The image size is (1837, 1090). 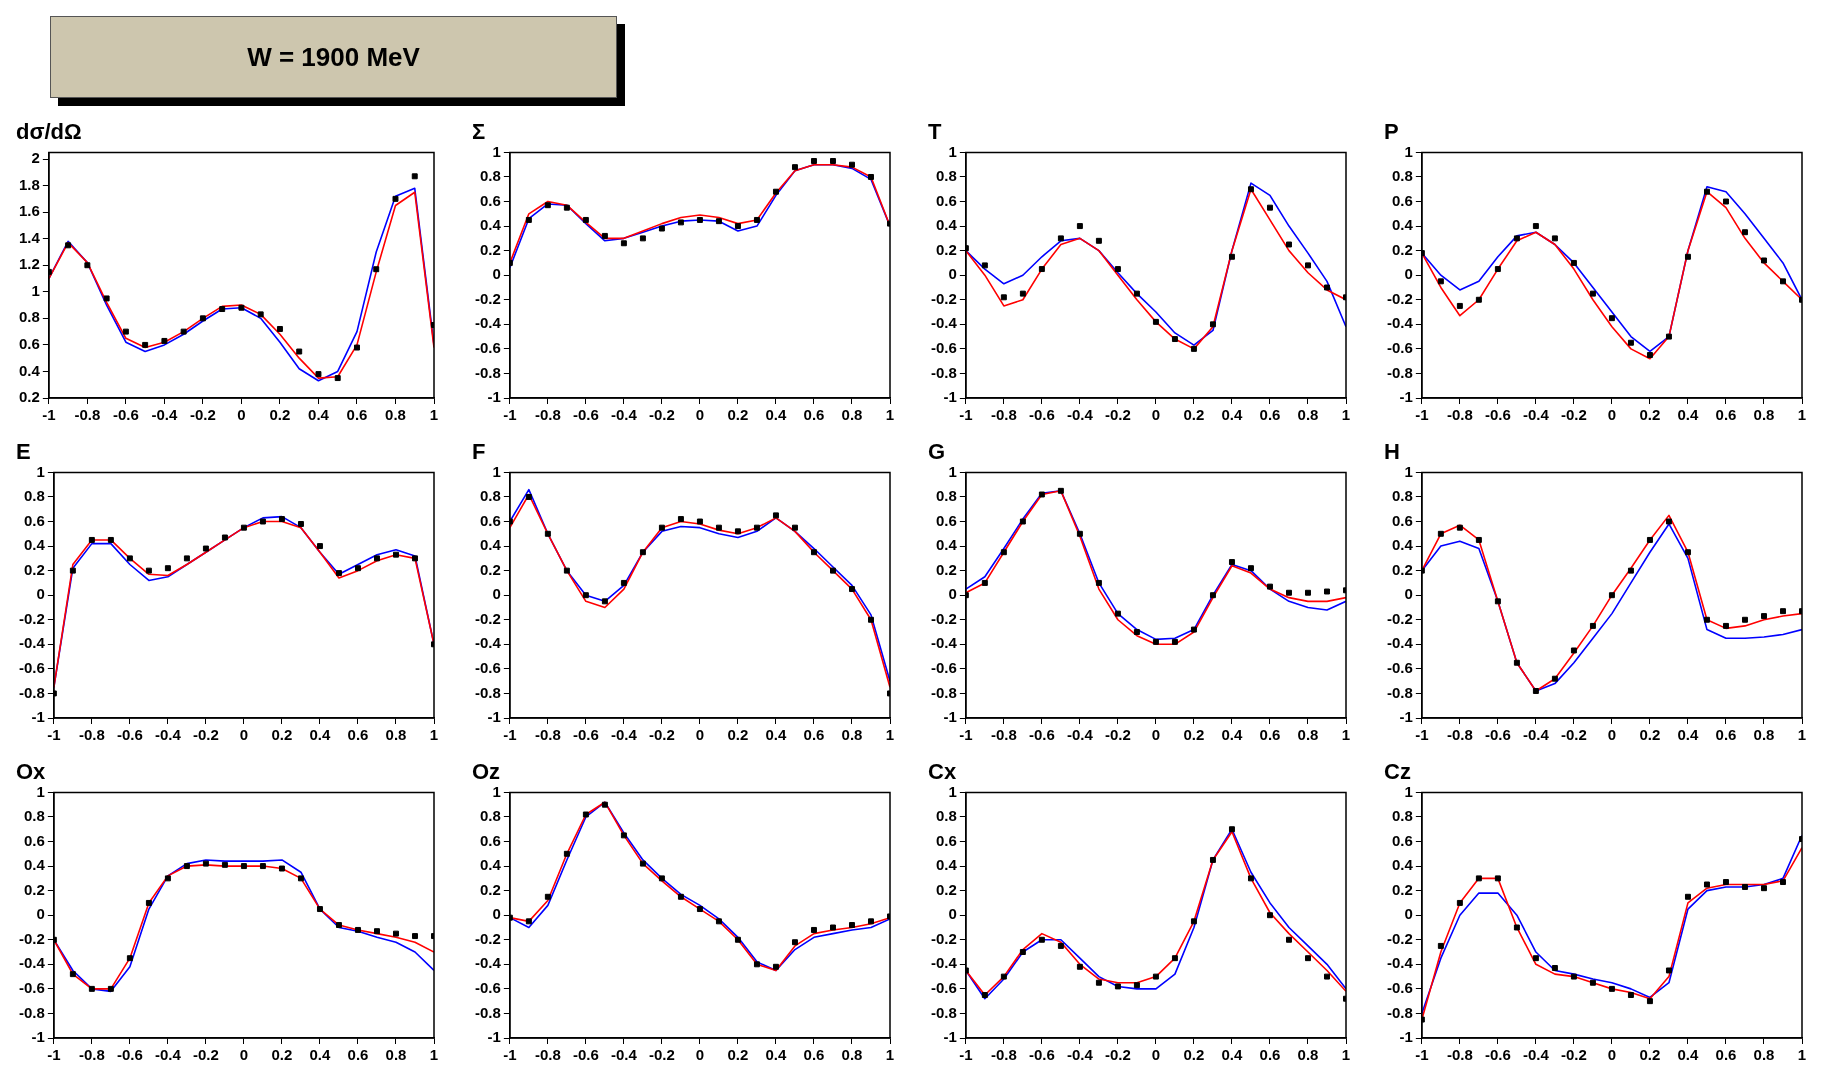 What do you see at coordinates (29, 184) in the screenshot?
I see `y-tick-label: 1.8` at bounding box center [29, 184].